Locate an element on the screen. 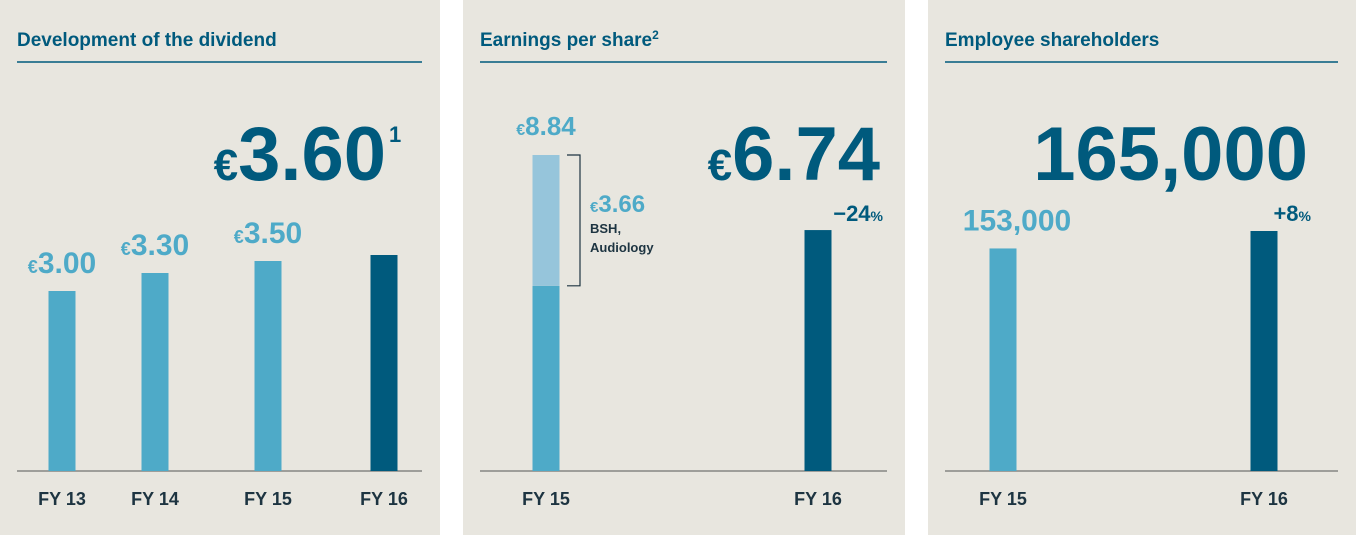 This screenshot has width=1356, height=535. panel-title: Employee shareholders is located at coordinates (1052, 40).